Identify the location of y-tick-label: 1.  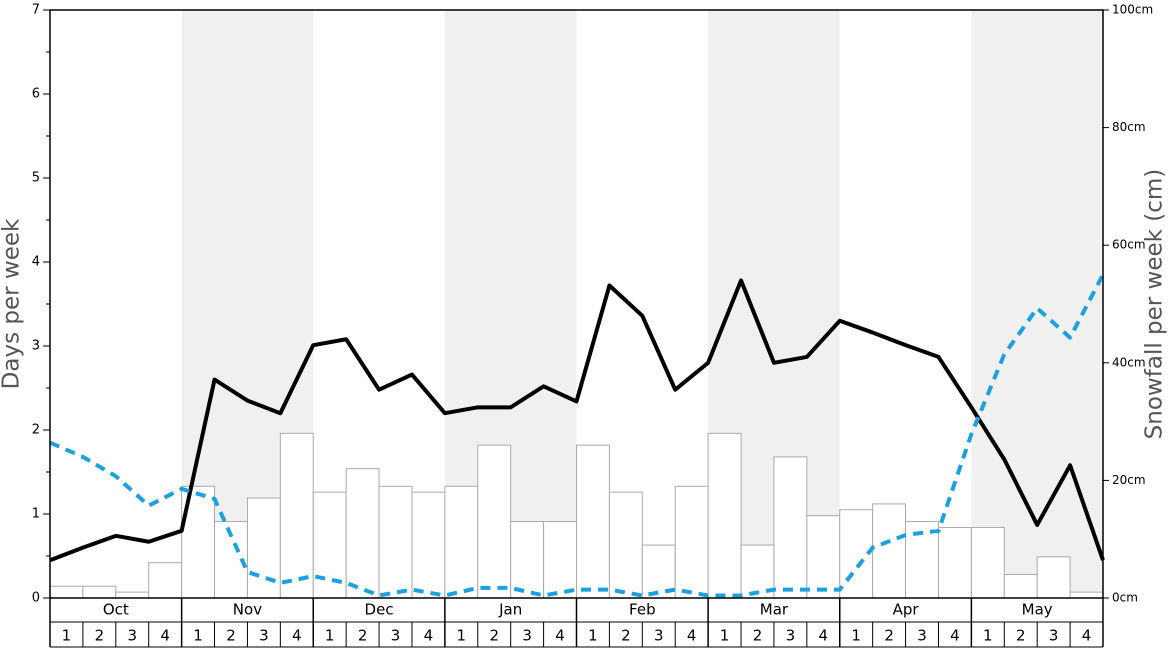
(36, 514).